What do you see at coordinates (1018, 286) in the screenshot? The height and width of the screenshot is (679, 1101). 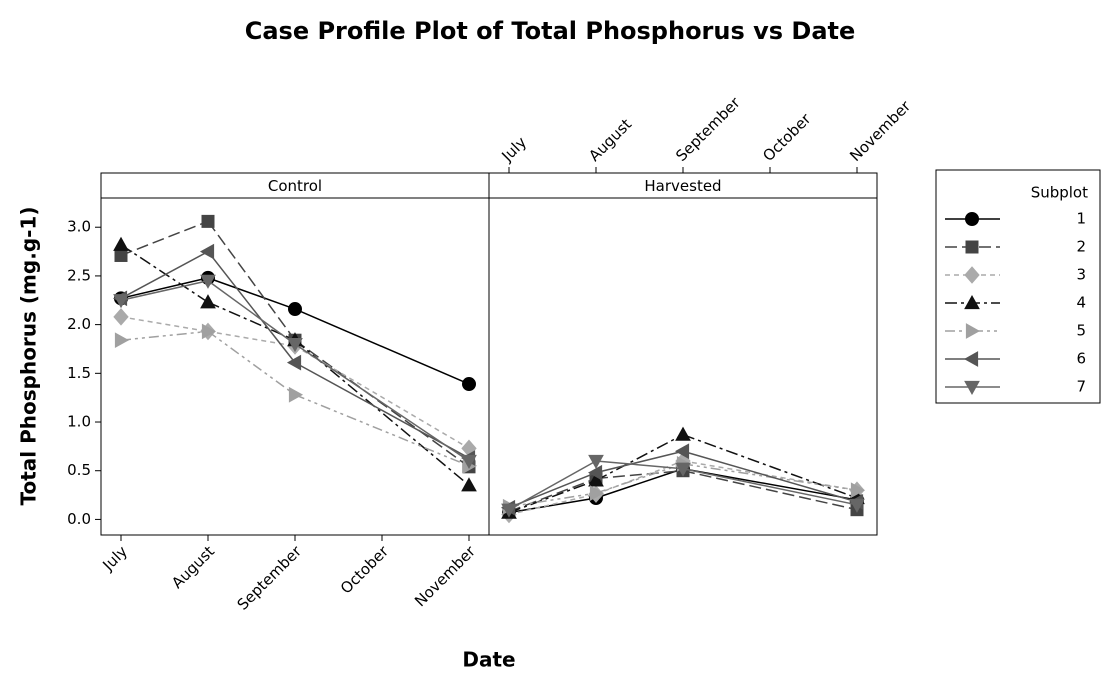 I see `legend-box` at bounding box center [1018, 286].